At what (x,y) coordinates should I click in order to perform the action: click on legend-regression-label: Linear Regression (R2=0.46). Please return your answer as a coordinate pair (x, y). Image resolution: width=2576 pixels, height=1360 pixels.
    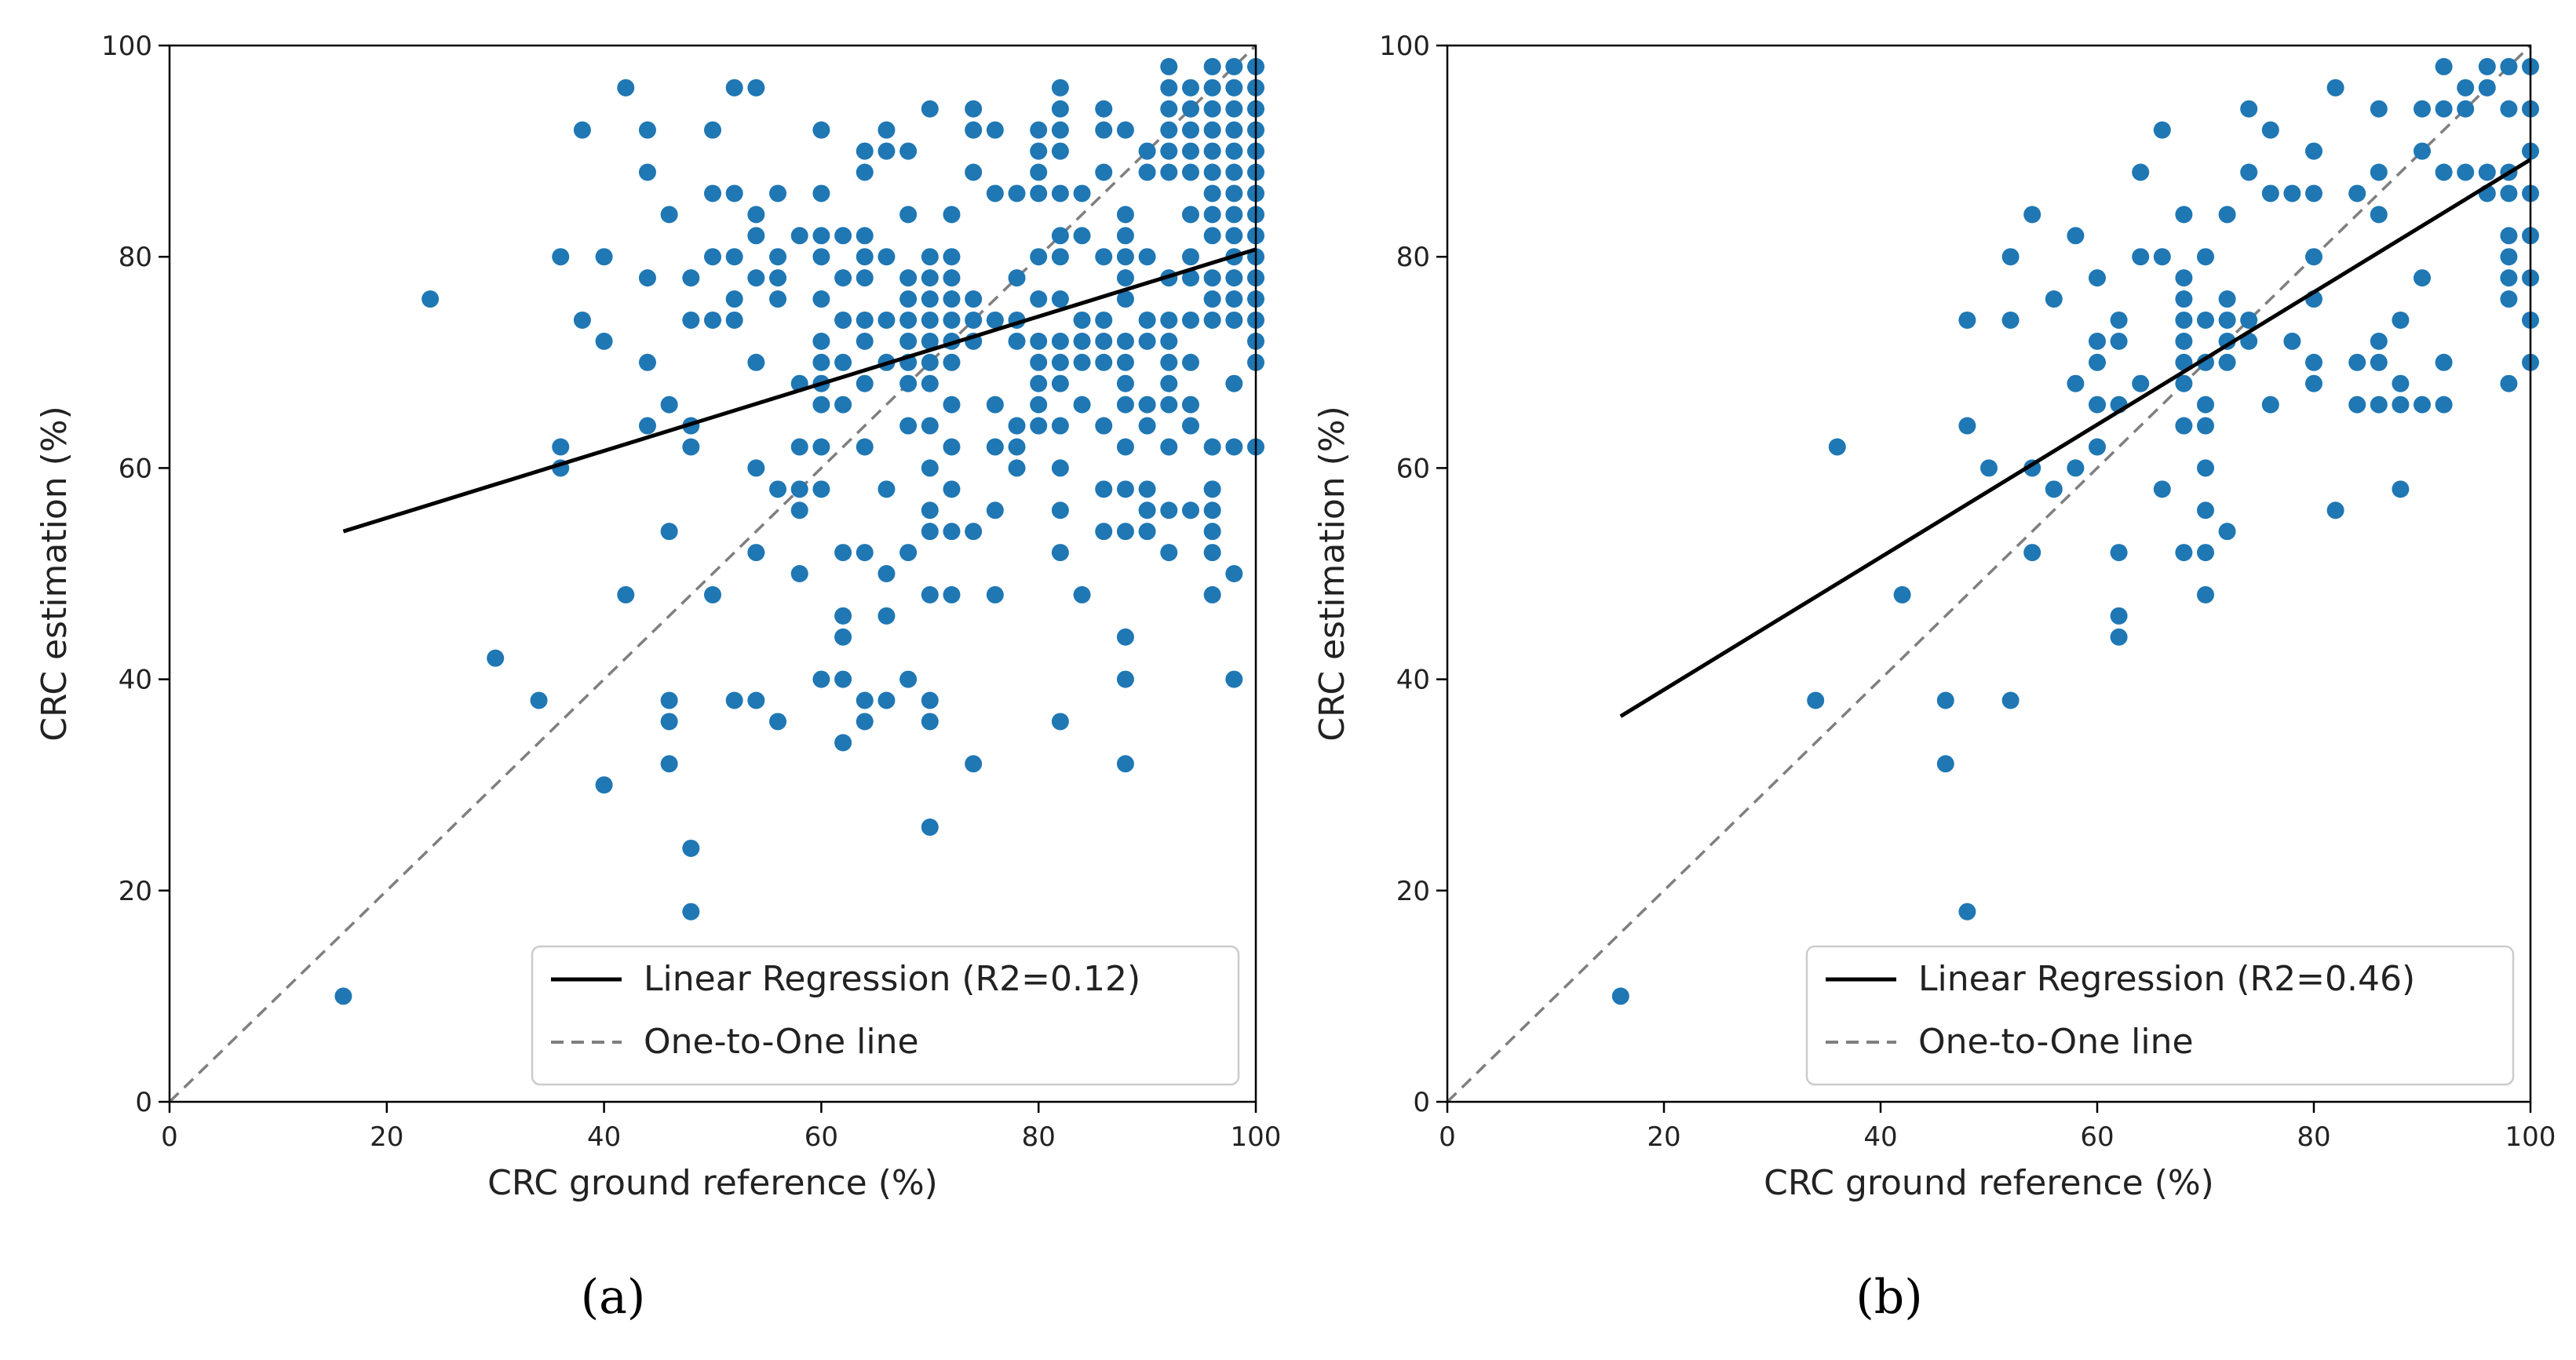
    Looking at the image, I should click on (2166, 979).